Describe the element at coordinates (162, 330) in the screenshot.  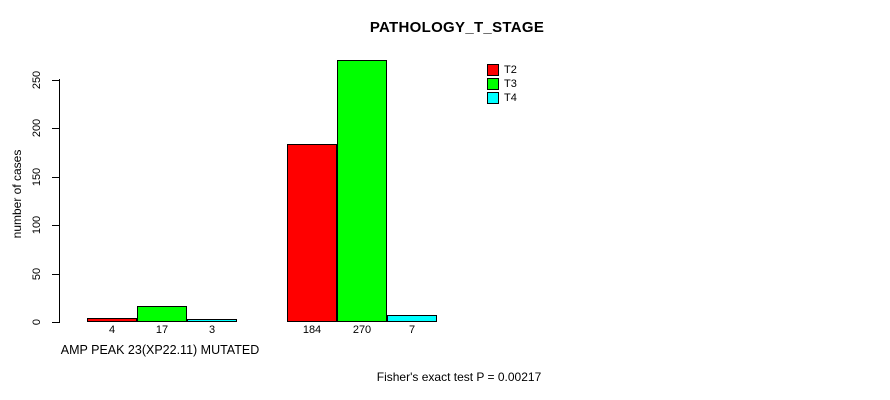
I see `bar-value-T3-group1: 17` at that location.